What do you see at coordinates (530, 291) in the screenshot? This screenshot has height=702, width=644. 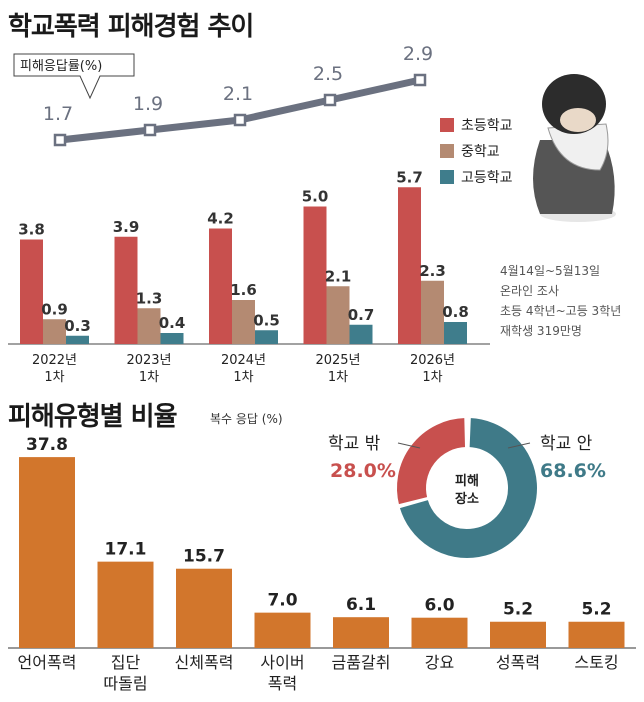 I see `survey-note-method: 온라인 조사` at bounding box center [530, 291].